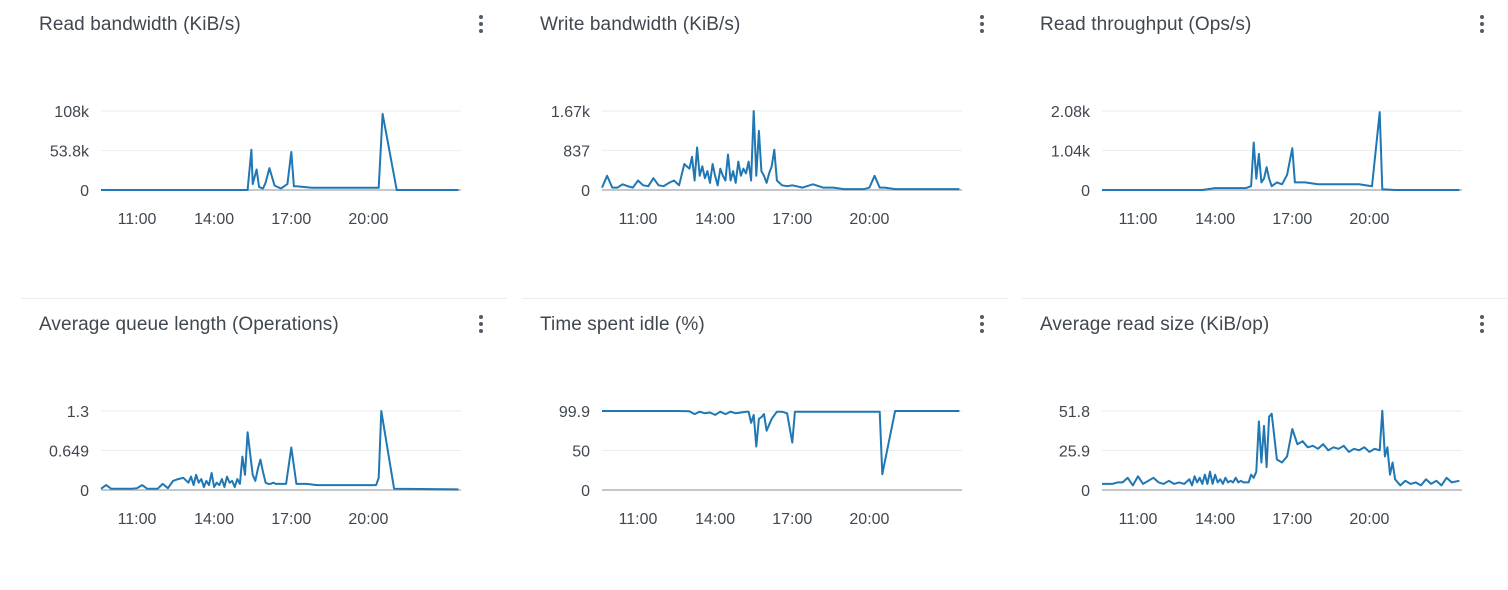 Image resolution: width=1508 pixels, height=590 pixels. I want to click on chart-title: Read bandwidth (KiB/s), so click(140, 24).